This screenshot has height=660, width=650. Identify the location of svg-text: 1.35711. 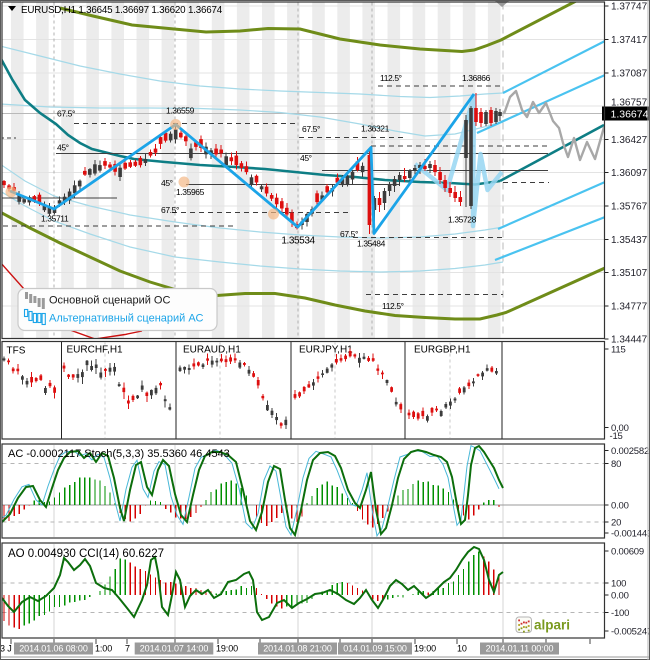
(55, 219).